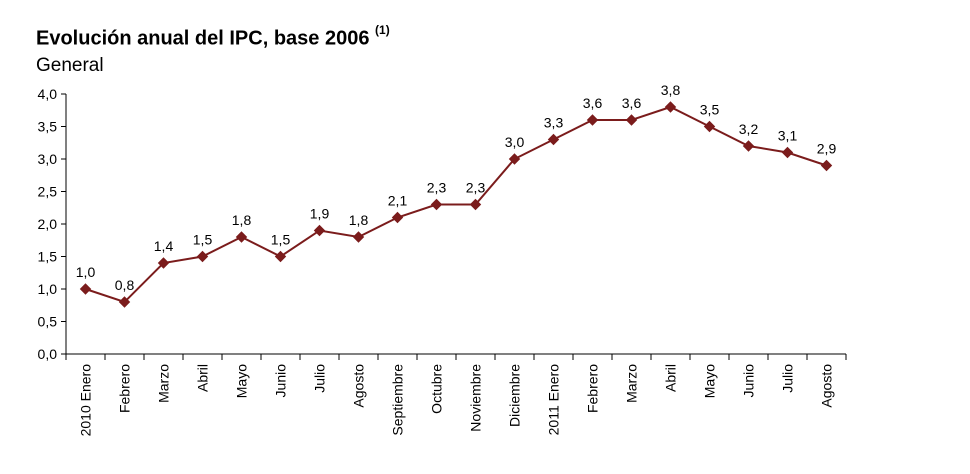 The height and width of the screenshot is (474, 970). What do you see at coordinates (398, 201) in the screenshot?
I see `data-label: 2,1` at bounding box center [398, 201].